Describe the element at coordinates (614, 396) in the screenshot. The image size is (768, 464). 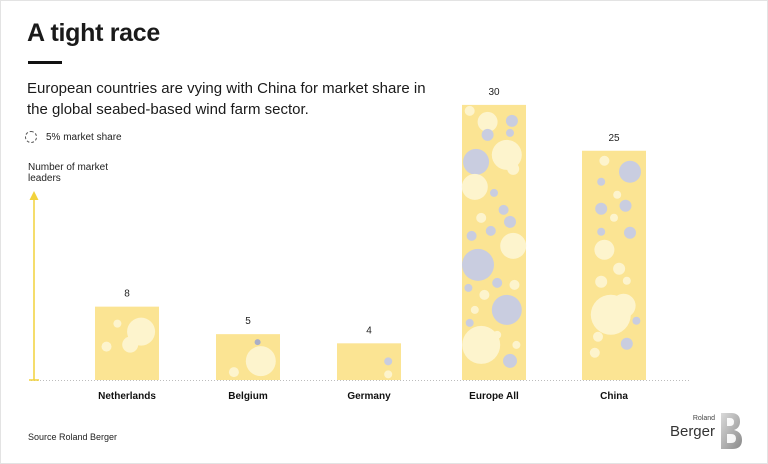
I see `category-label: China` at that location.